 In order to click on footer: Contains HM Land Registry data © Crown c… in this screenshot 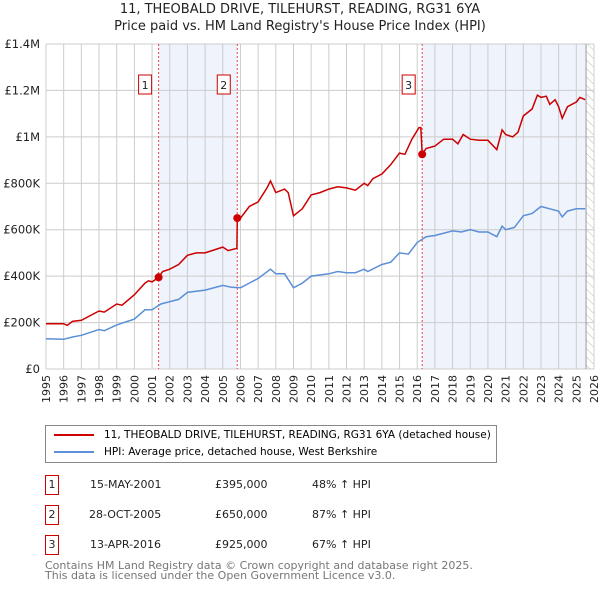, I will do `click(259, 570)`.